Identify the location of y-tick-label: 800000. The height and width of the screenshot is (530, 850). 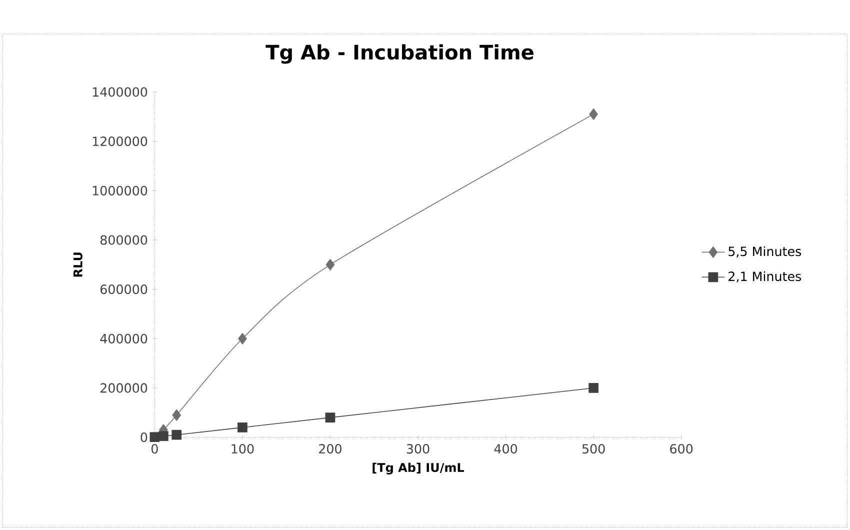
(124, 240).